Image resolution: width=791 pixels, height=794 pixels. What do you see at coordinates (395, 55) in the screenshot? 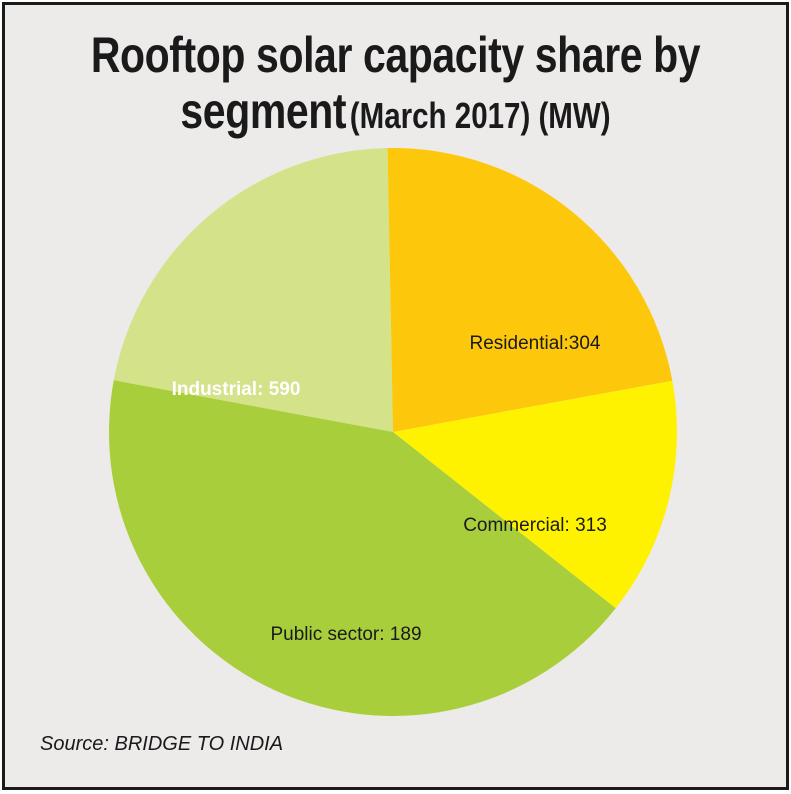
I see `title-line-1: Rooftop solar capacity share by` at bounding box center [395, 55].